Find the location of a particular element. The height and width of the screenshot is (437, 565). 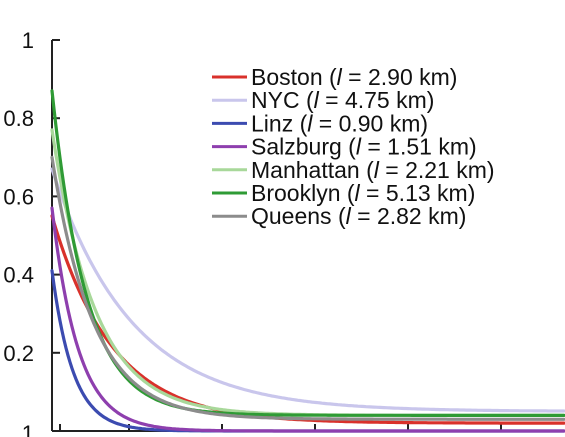

bottom-tick-label: 1 is located at coordinates (28, 429).